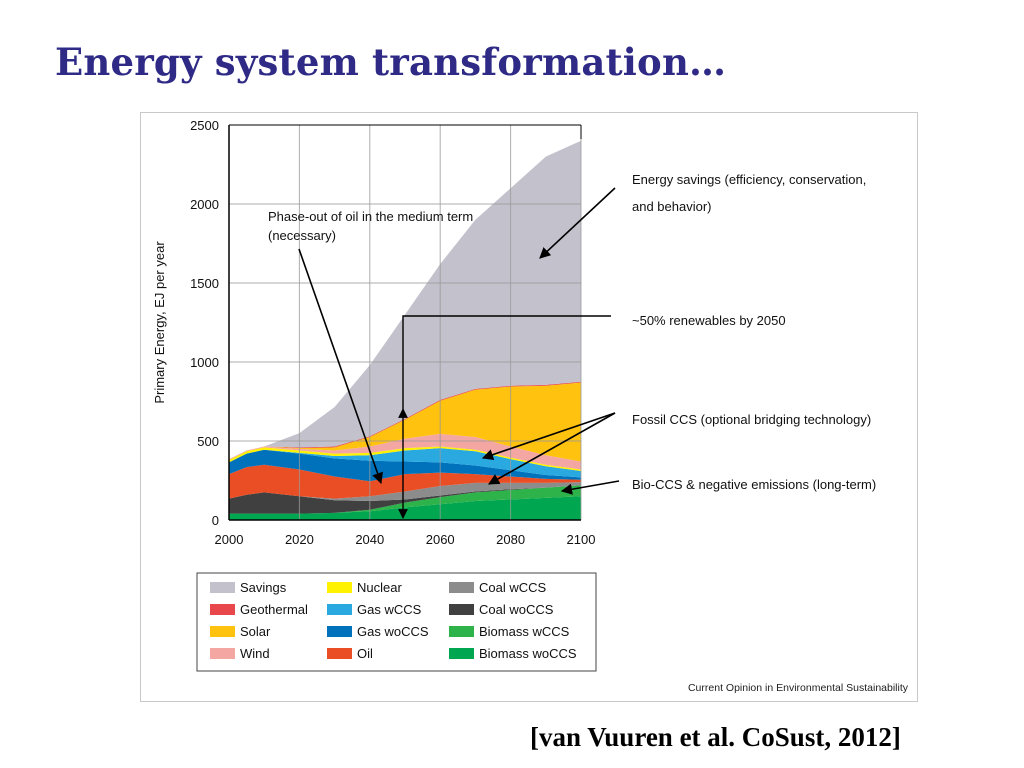  Describe the element at coordinates (581, 539) in the screenshot. I see `x-tick-label-2100: 2100` at that location.